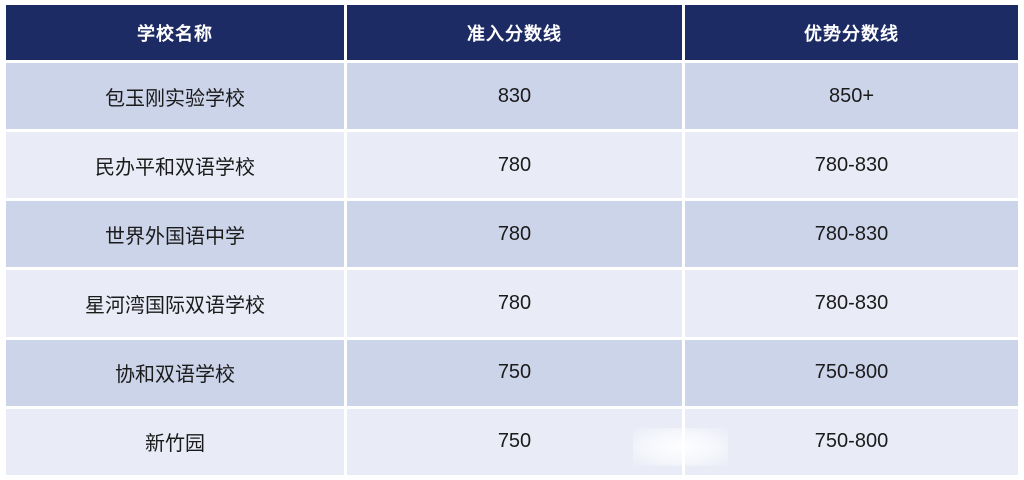 The image size is (1024, 480). Describe the element at coordinates (175, 96) in the screenshot. I see `school-name-cell: 包玉刚实验学校` at that location.